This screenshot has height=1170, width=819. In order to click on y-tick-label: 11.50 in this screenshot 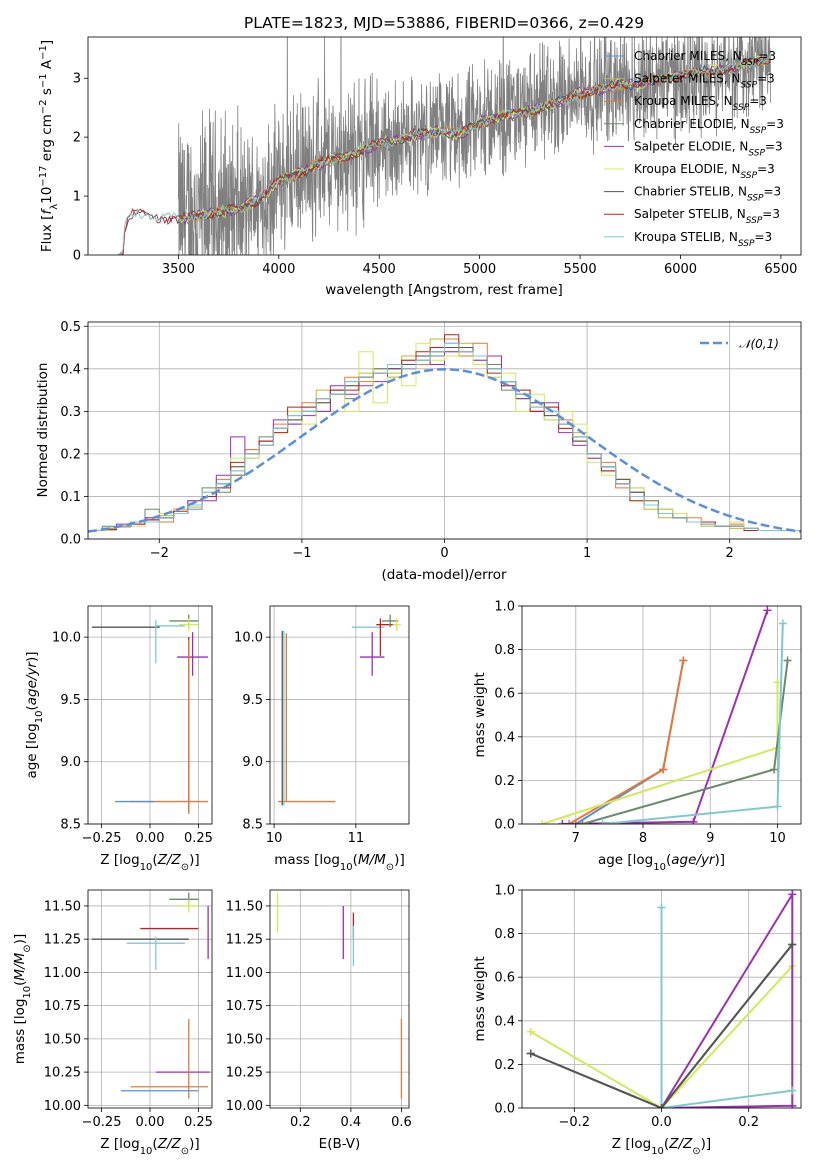, I will do `click(62, 906)`.